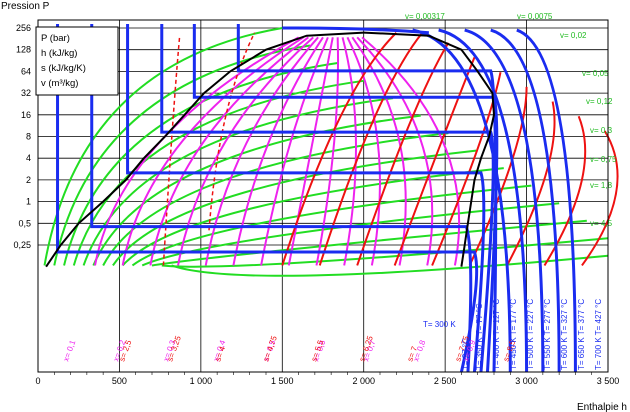 This screenshot has width=630, height=412. Describe the element at coordinates (59, 83) in the screenshot. I see `legend-line-4: v (m³/kg)` at that location.